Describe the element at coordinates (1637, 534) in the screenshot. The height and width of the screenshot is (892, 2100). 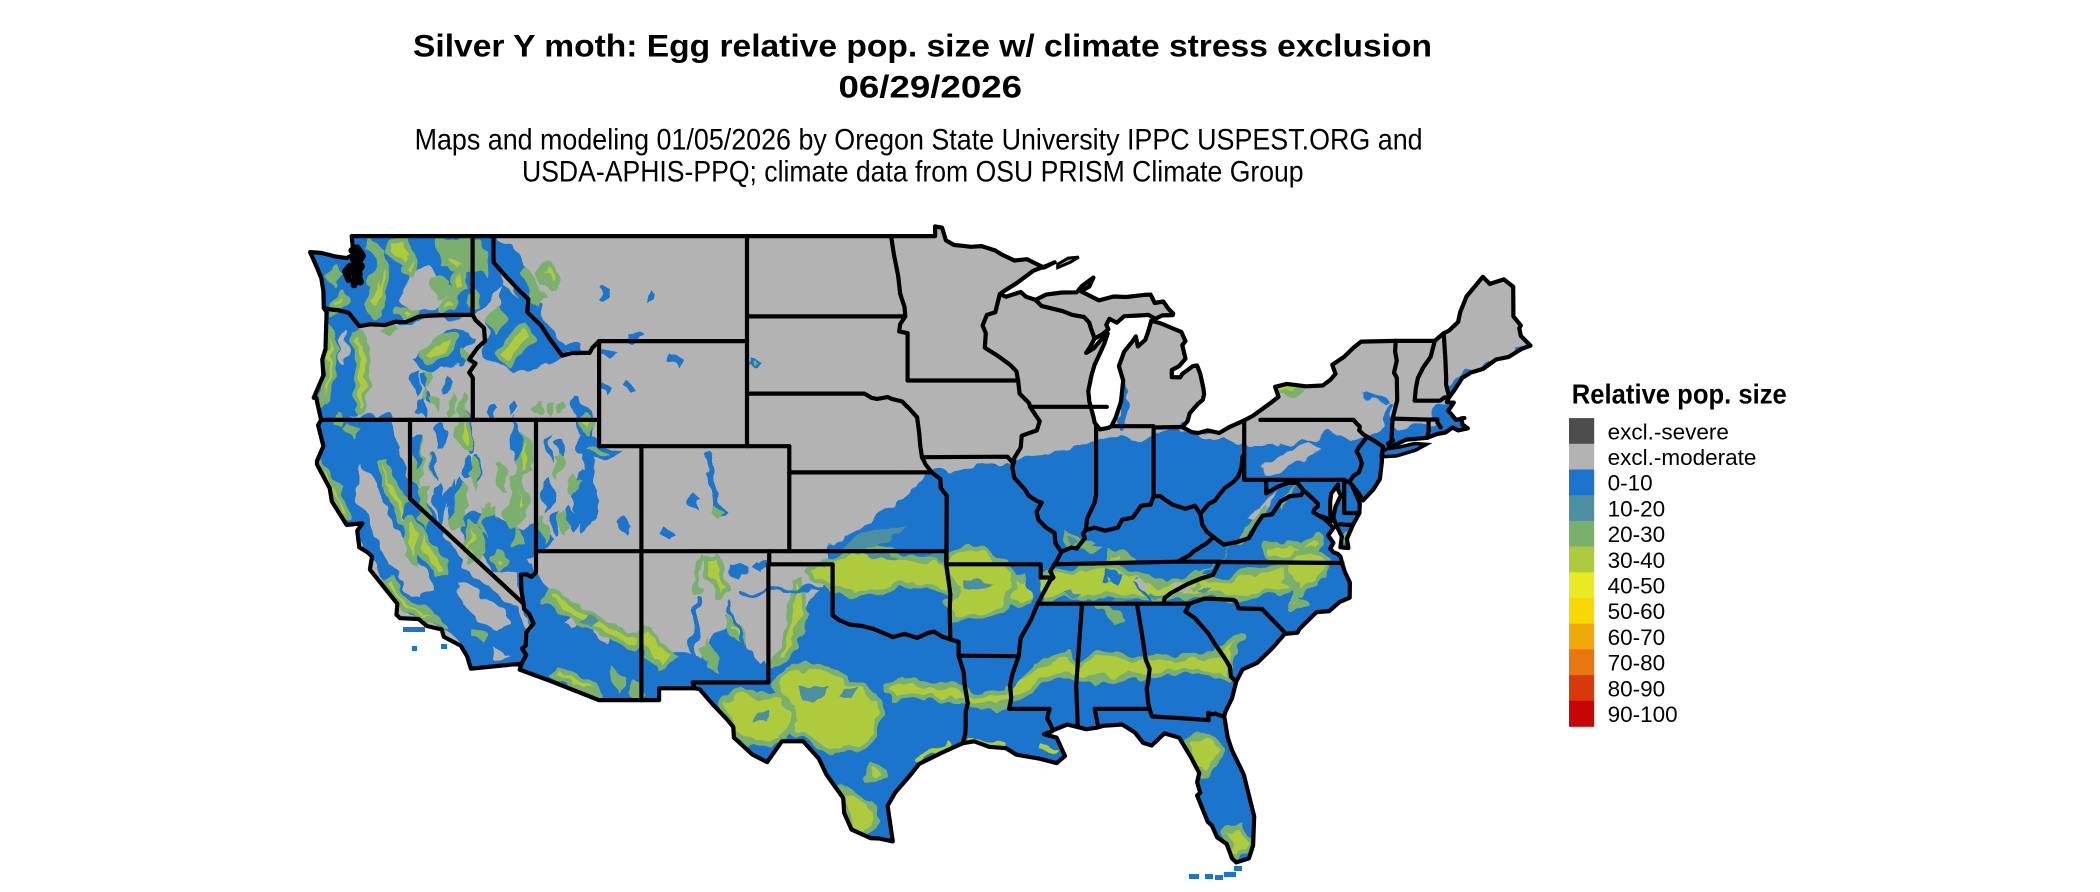
I see `svg-text: 20-30` at that location.